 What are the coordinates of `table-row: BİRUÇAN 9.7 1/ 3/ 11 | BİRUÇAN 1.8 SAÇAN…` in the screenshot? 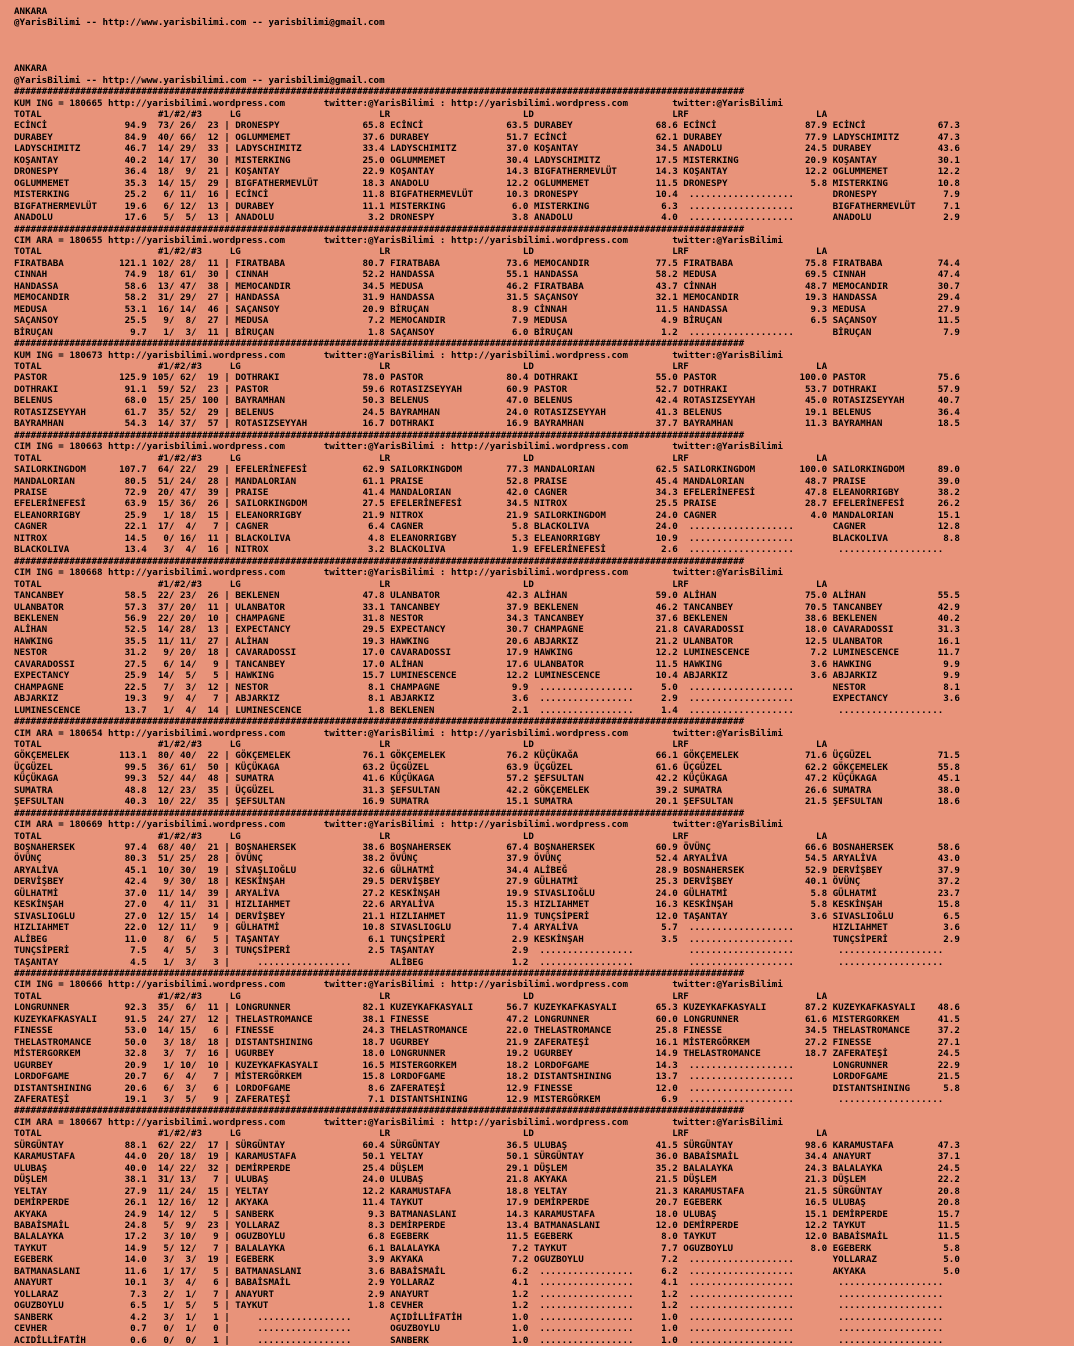 It's located at (487, 332).